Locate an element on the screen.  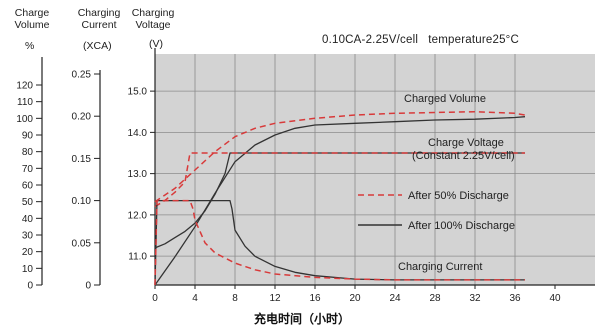
volume-tick-label: 80 is located at coordinates (28, 152).